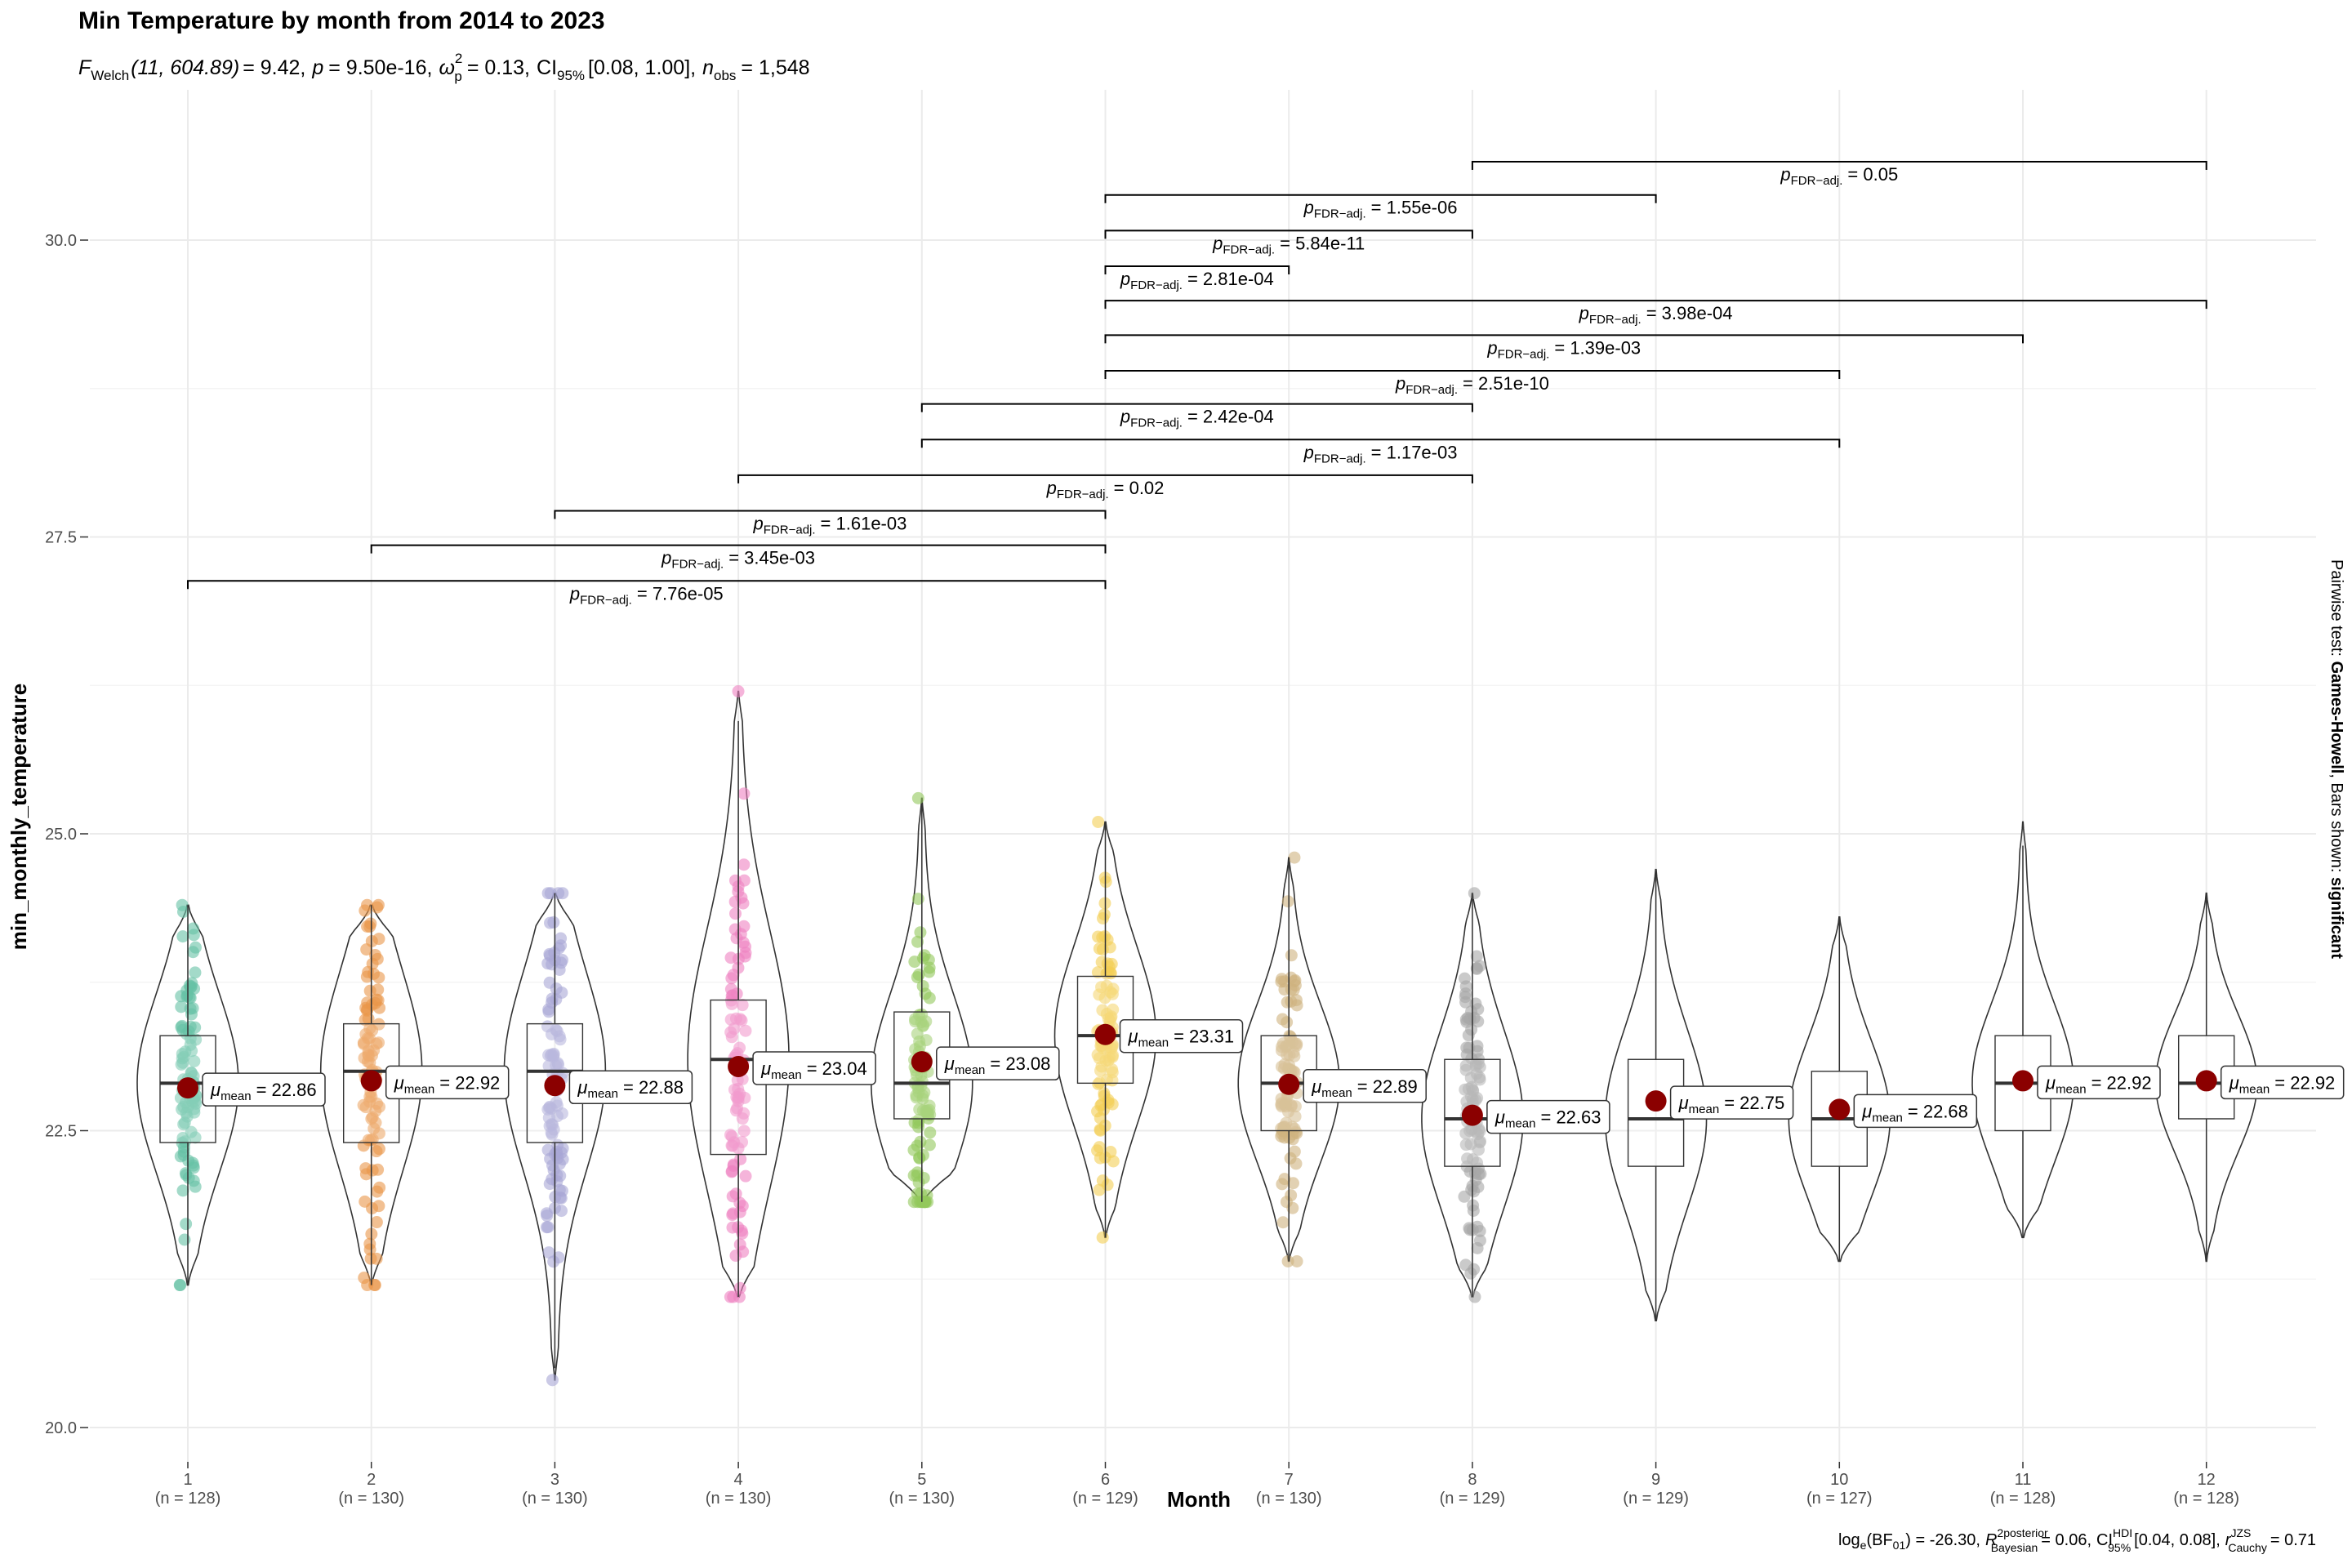  I want to click on pairwise-caption-prefix: Pairwise test:, so click(2336, 610).